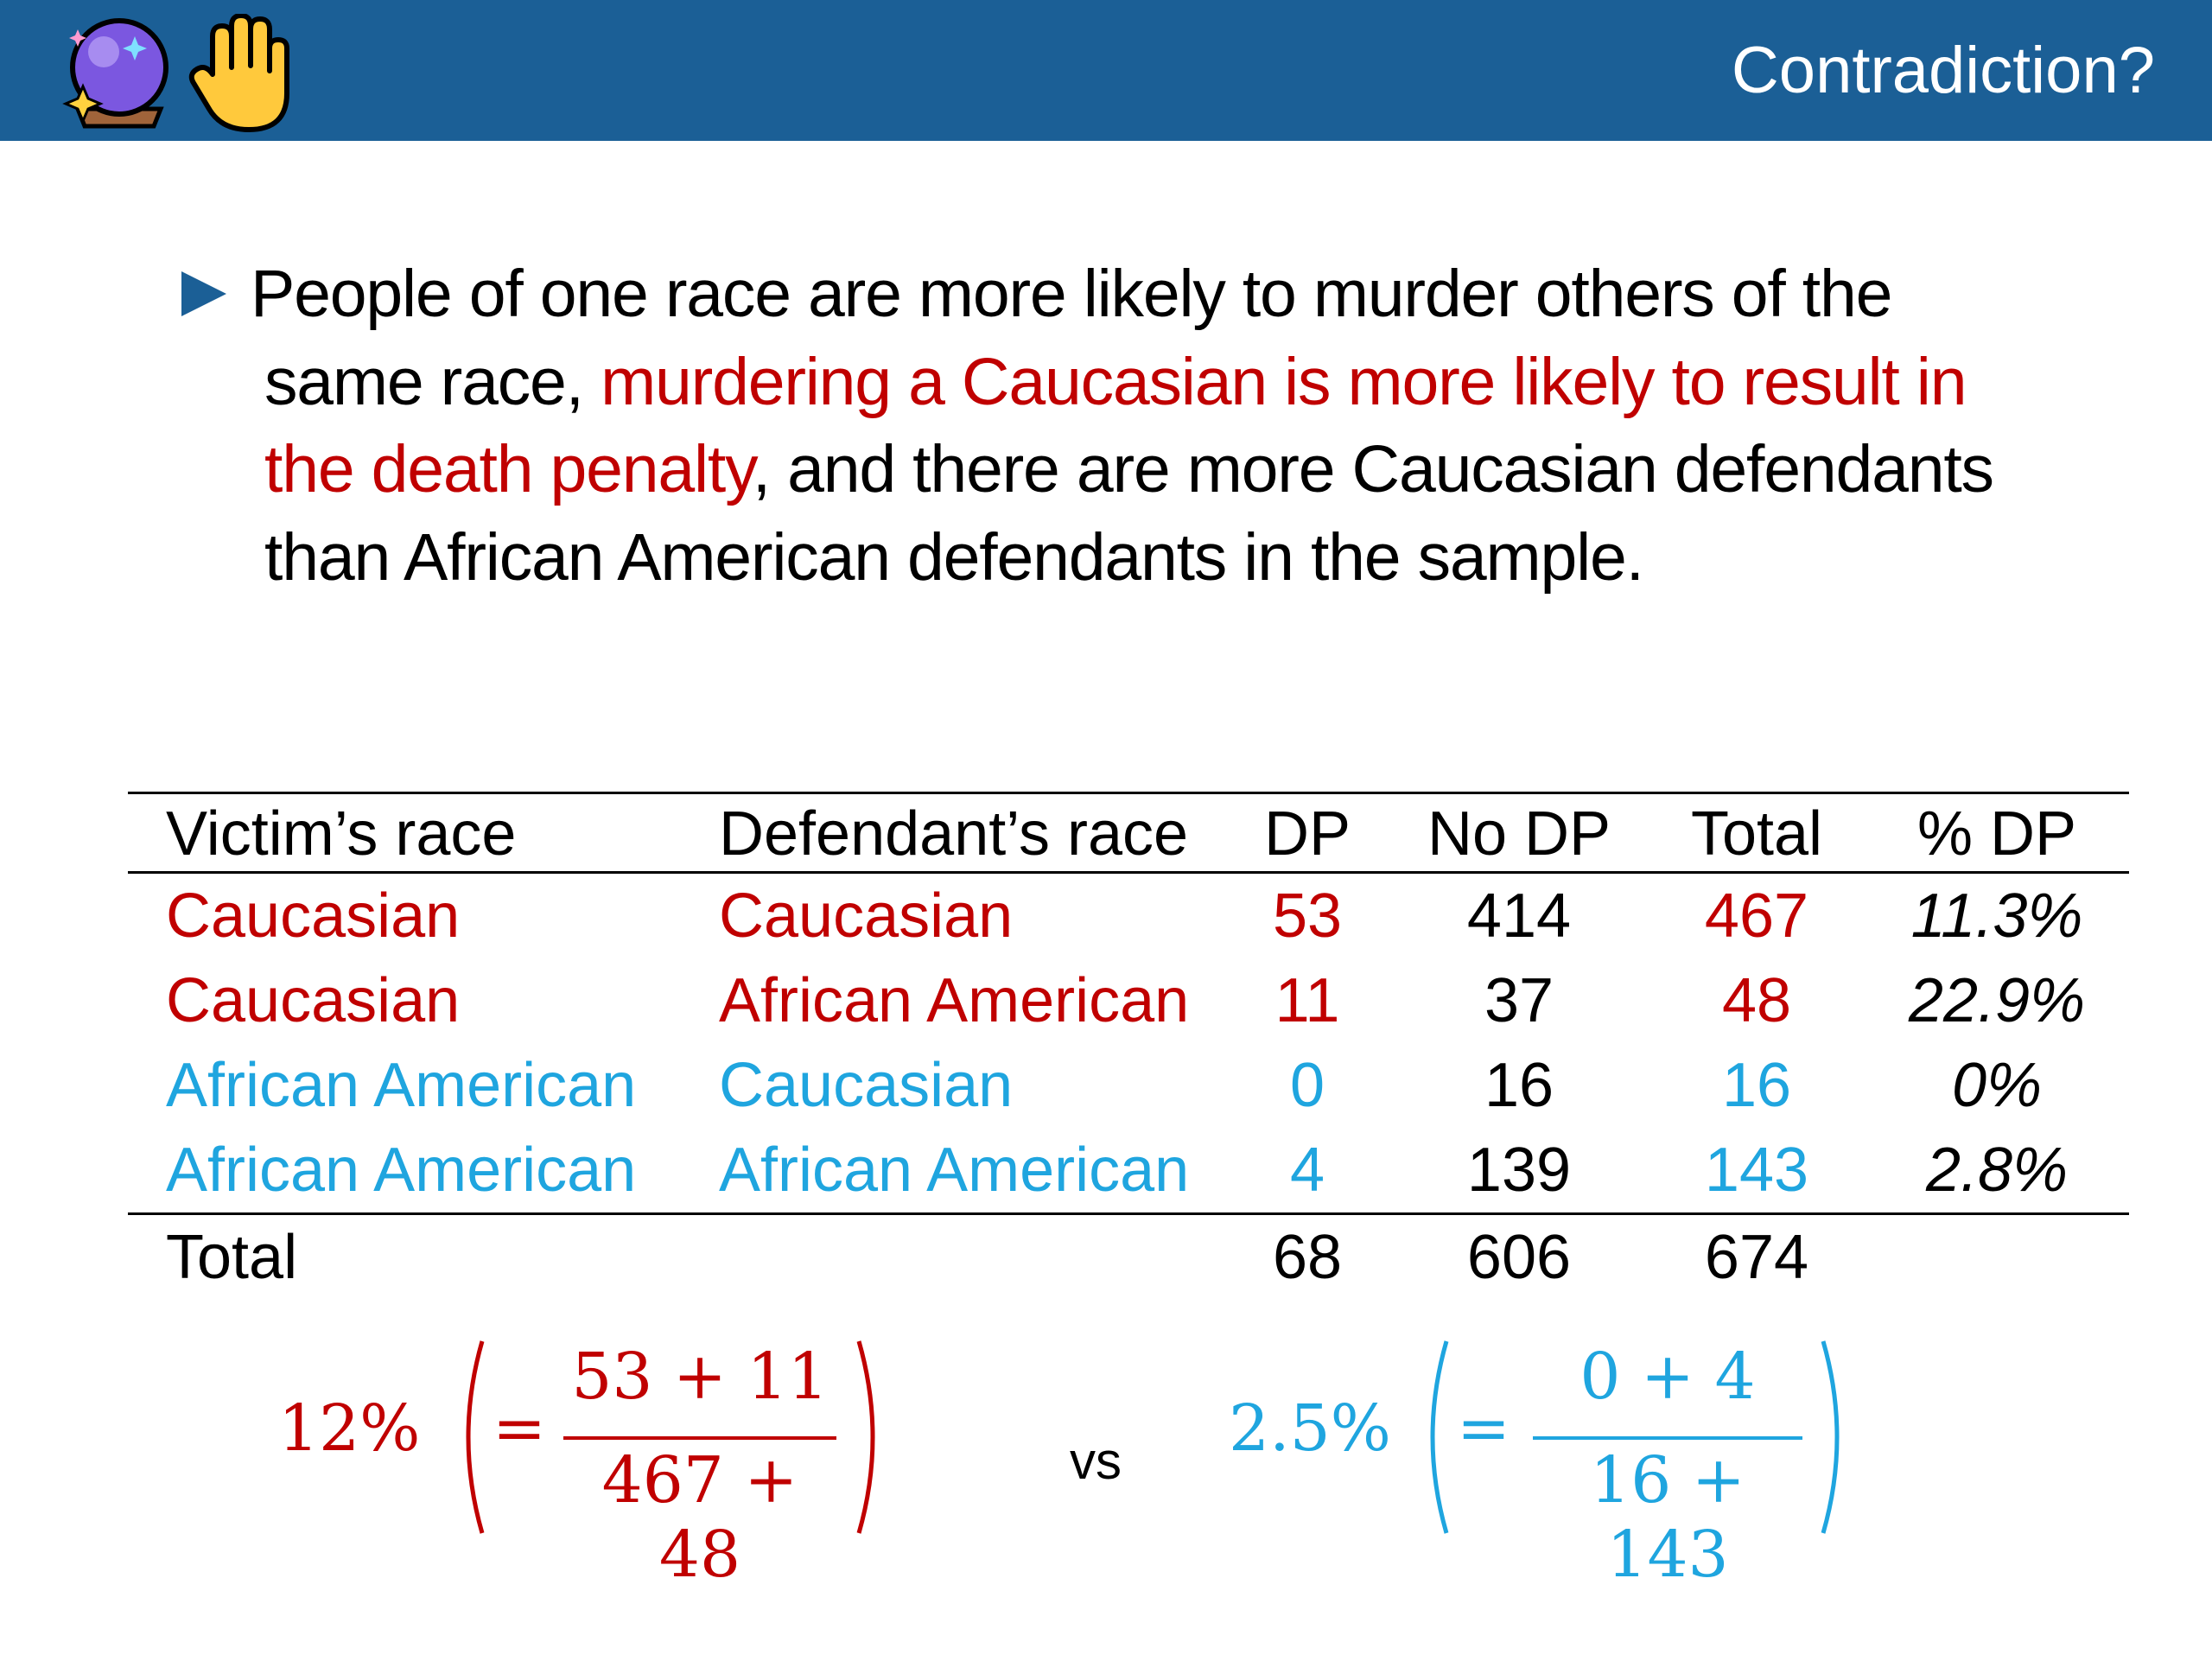 This screenshot has width=2212, height=1661. Describe the element at coordinates (1519, 1000) in the screenshot. I see `no-dp-cell: 37` at that location.